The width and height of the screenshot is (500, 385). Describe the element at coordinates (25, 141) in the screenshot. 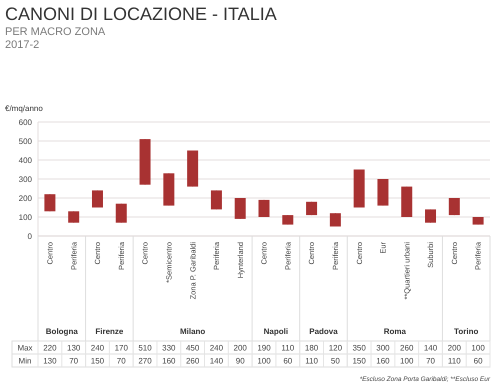

I see `y-tick-label: 500` at that location.